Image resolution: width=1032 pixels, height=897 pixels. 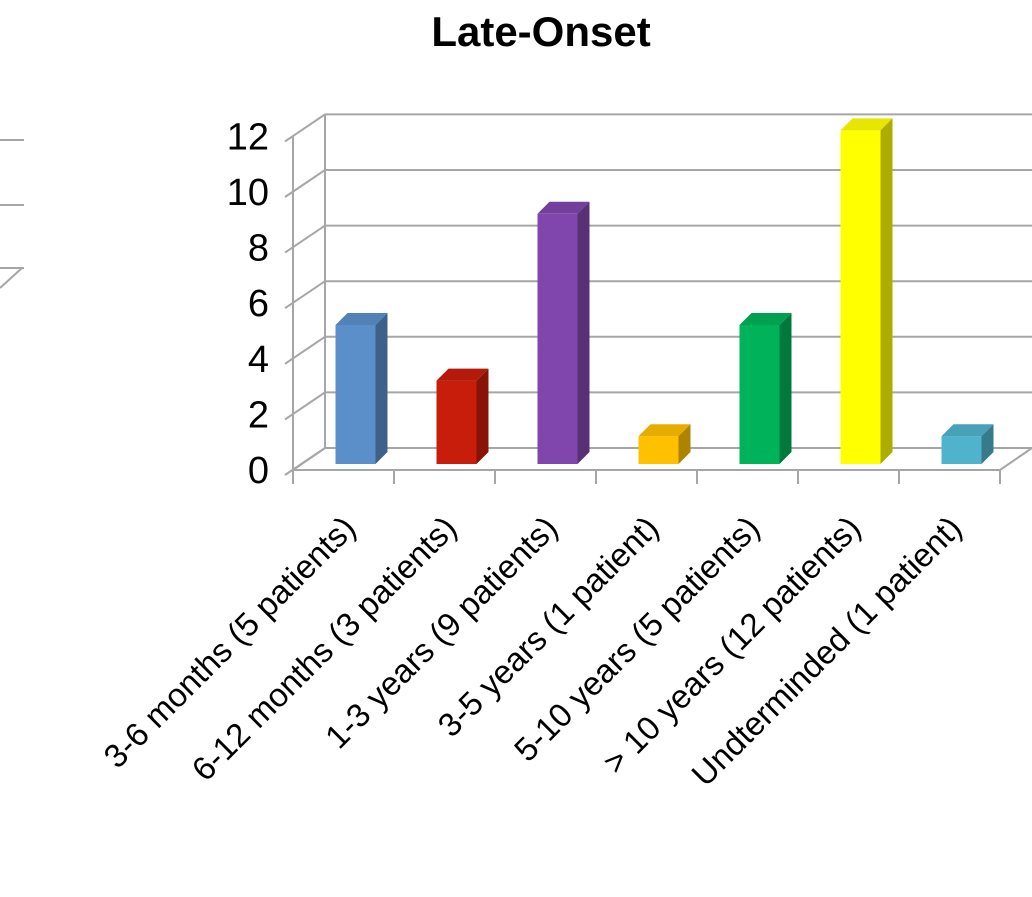 What do you see at coordinates (258, 249) in the screenshot?
I see `y-tick-label: 8` at bounding box center [258, 249].